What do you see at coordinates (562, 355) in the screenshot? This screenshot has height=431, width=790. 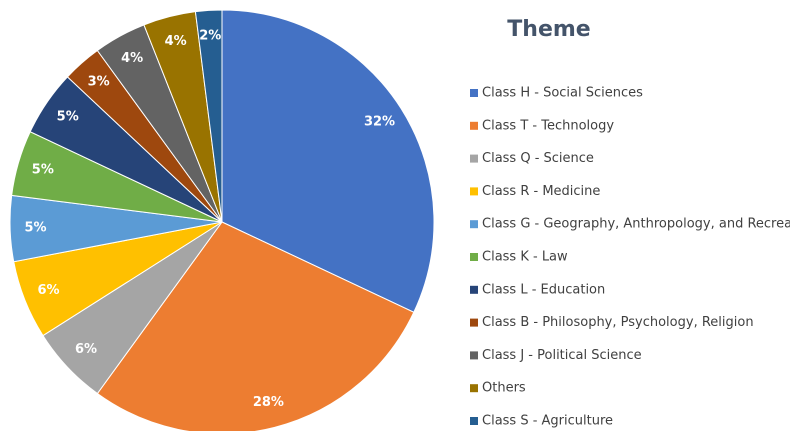 I see `legend-label: Class J - Political Science` at bounding box center [562, 355].